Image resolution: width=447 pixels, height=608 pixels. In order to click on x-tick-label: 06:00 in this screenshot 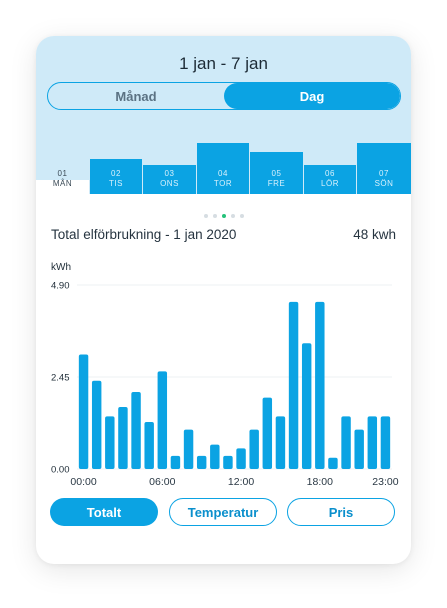, I will do `click(162, 482)`.